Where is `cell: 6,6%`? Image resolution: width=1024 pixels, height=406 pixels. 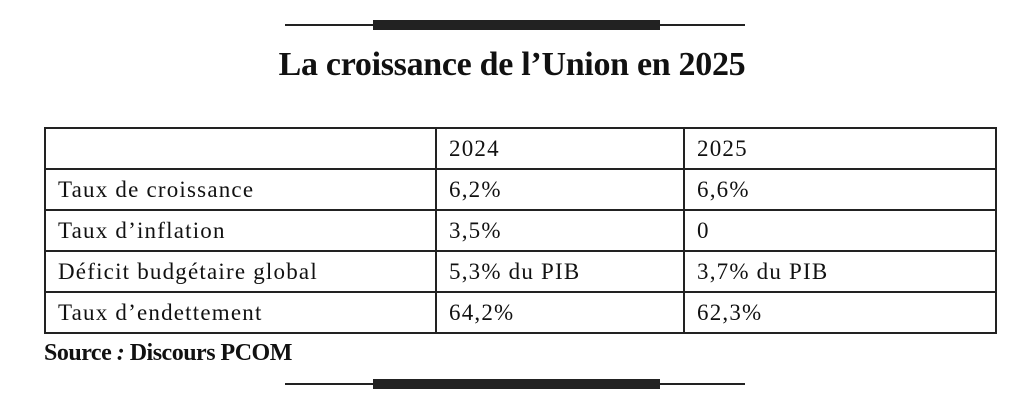 cell: 6,6% is located at coordinates (840, 189).